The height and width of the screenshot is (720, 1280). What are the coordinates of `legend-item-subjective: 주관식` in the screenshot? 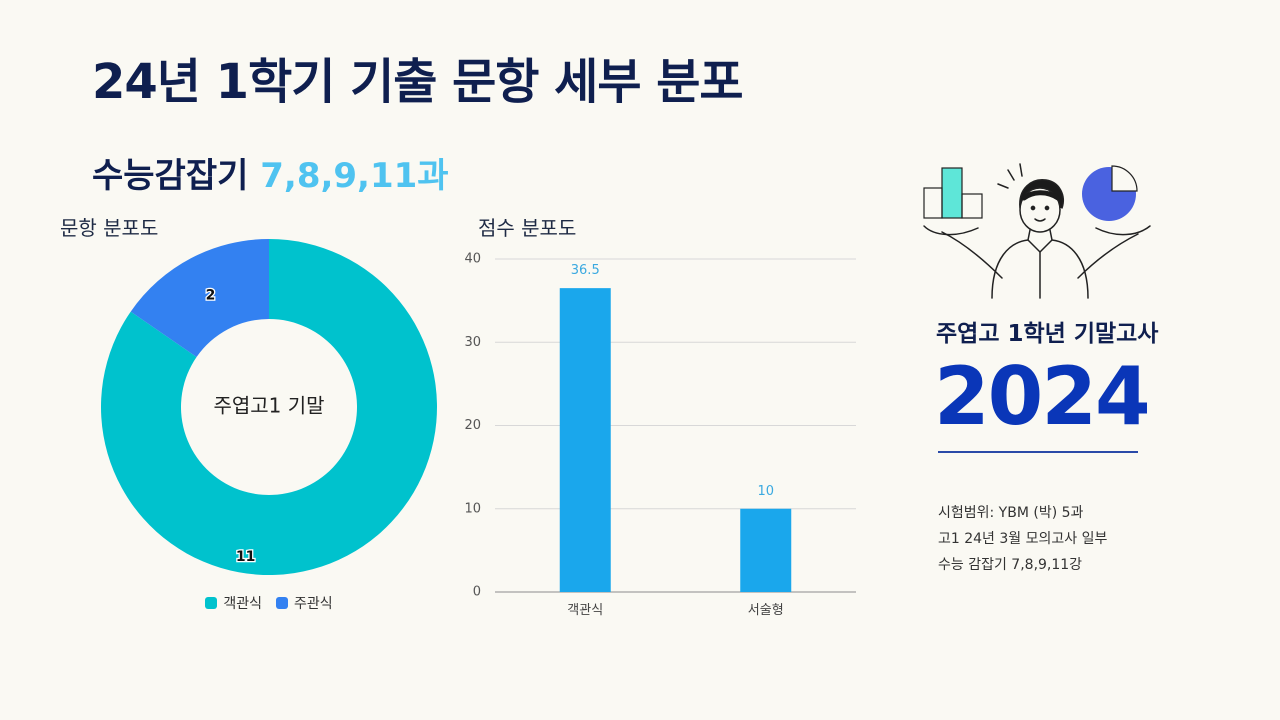 It's located at (304, 603).